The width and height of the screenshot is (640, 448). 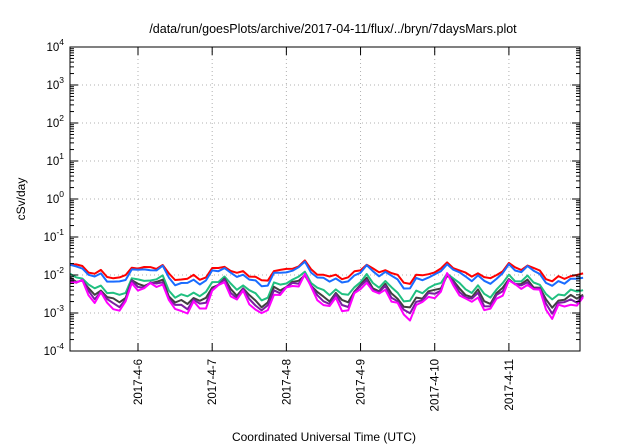 I want to click on series-layer, so click(x=326, y=290).